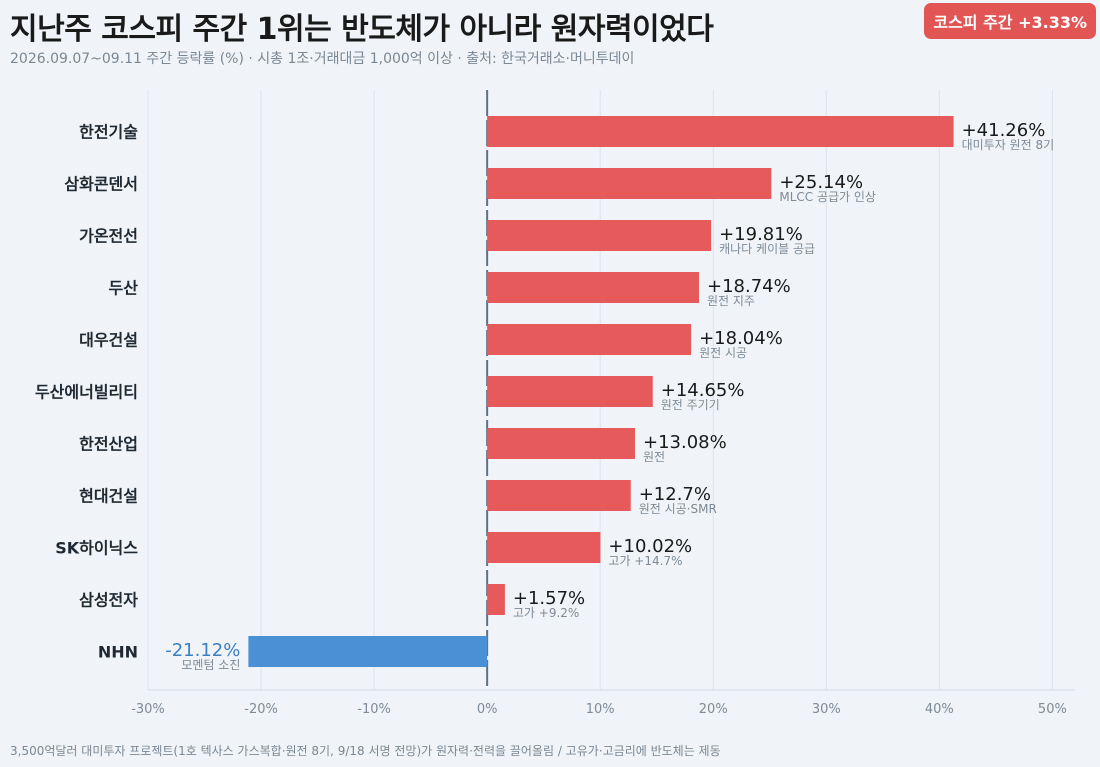 This screenshot has width=1100, height=767. Describe the element at coordinates (761, 234) in the screenshot. I see `data-label: +19.81%` at that location.